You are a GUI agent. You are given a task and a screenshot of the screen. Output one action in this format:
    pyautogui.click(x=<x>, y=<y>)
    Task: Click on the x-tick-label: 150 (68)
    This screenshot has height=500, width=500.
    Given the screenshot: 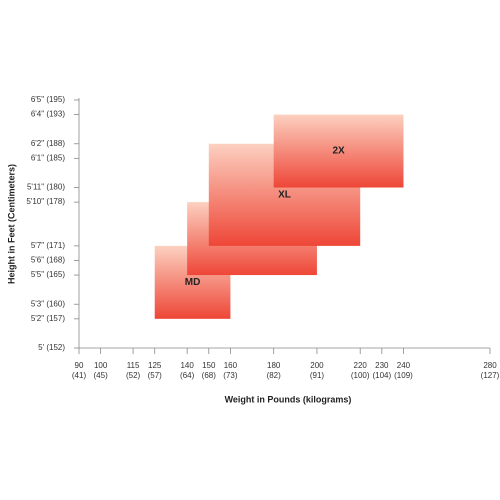 What is the action you would take?
    pyautogui.click(x=209, y=370)
    